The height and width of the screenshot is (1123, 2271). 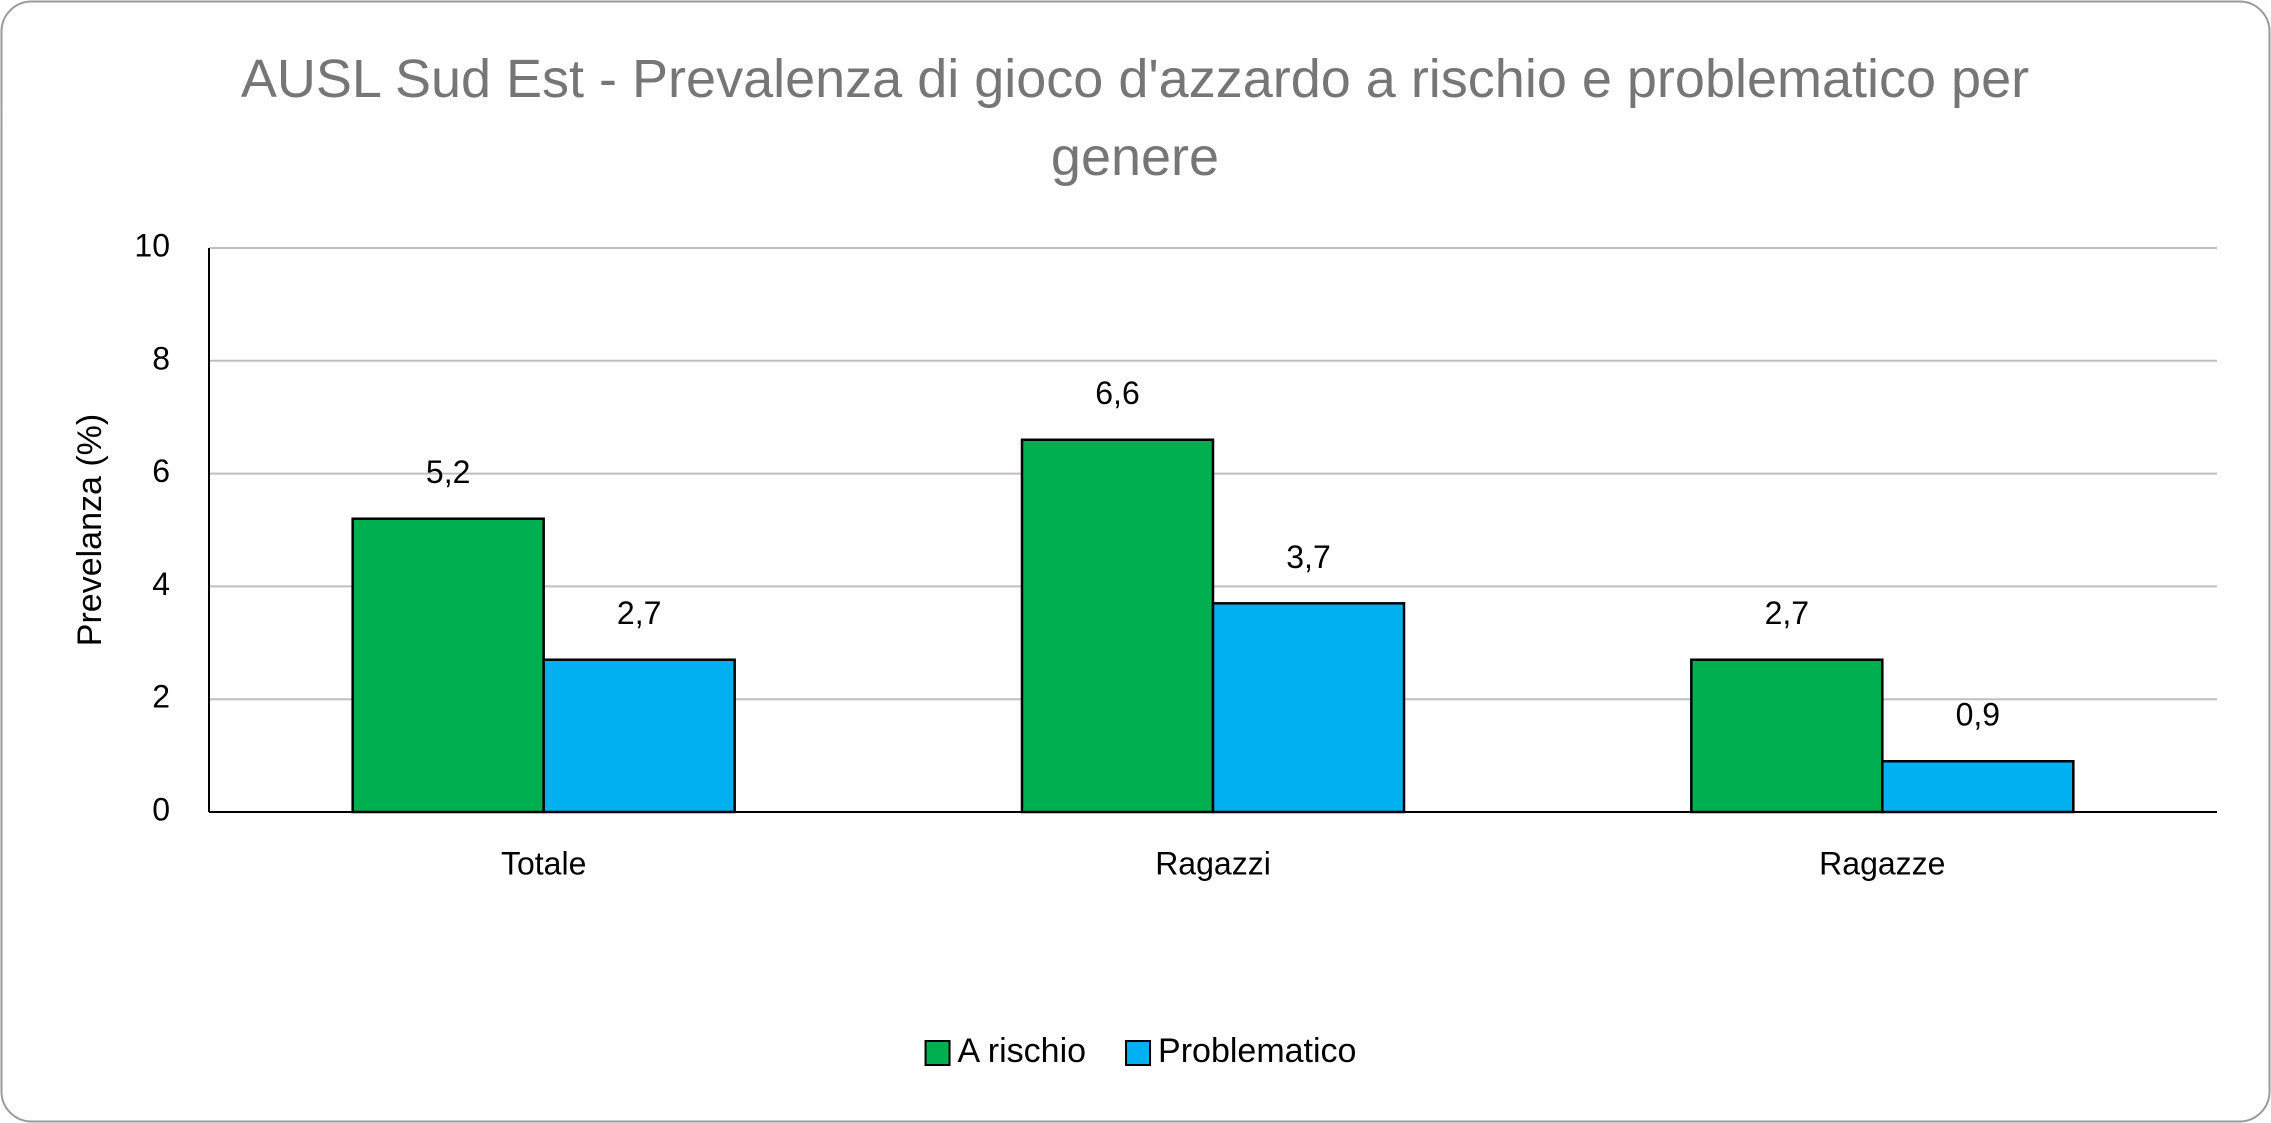 I want to click on x-tick-label: Ragazzi, so click(x=1213, y=863).